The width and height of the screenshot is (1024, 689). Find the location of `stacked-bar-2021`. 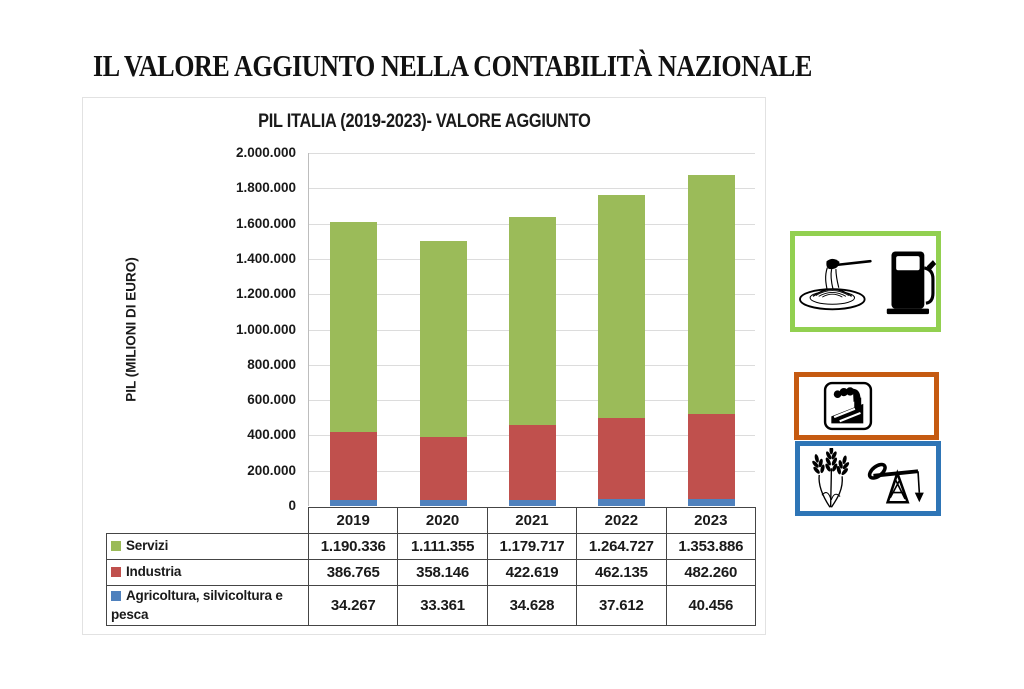

stacked-bar-2021 is located at coordinates (532, 361).